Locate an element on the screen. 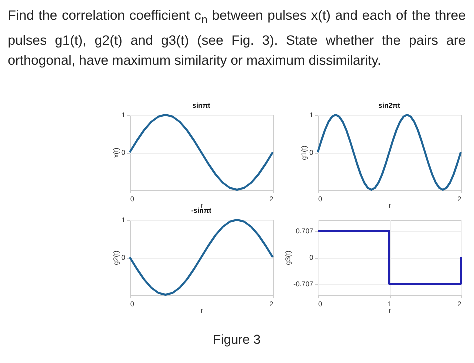 The height and width of the screenshot is (363, 474). text: Figure 3 is located at coordinates (237, 339).